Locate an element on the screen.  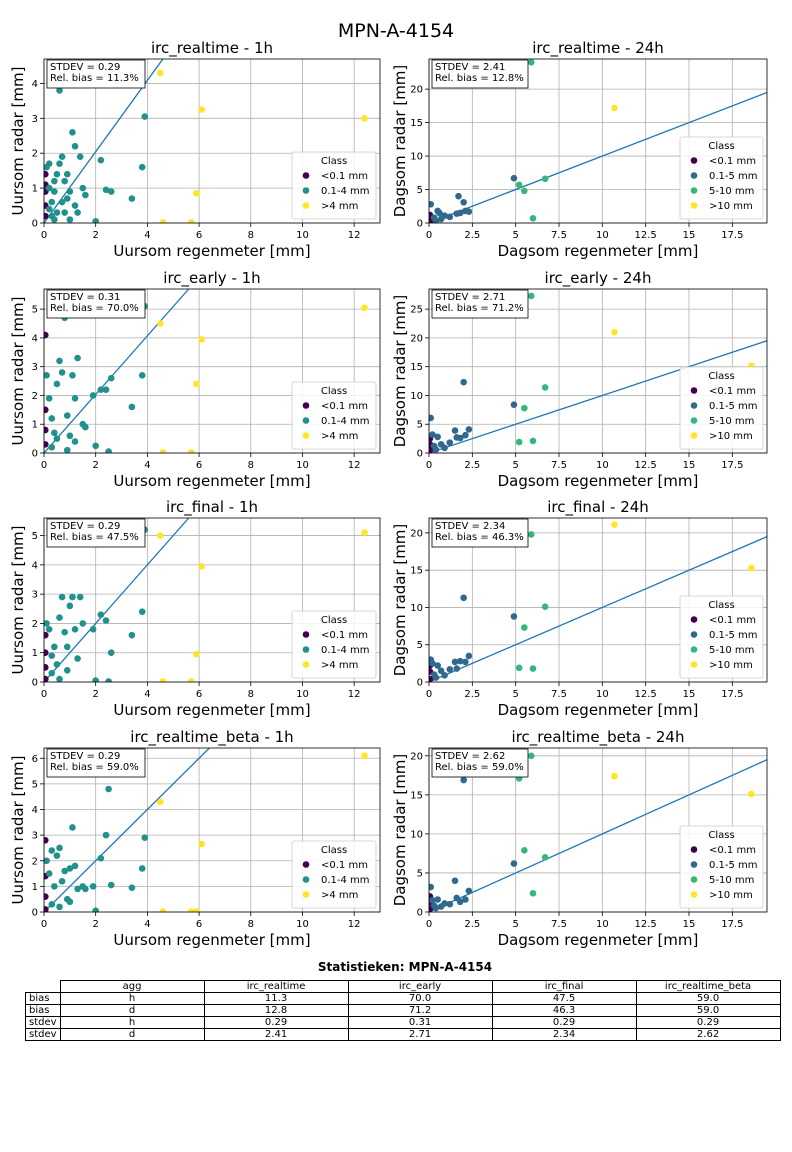
x-tick-label: 10 is located at coordinates (302, 694).